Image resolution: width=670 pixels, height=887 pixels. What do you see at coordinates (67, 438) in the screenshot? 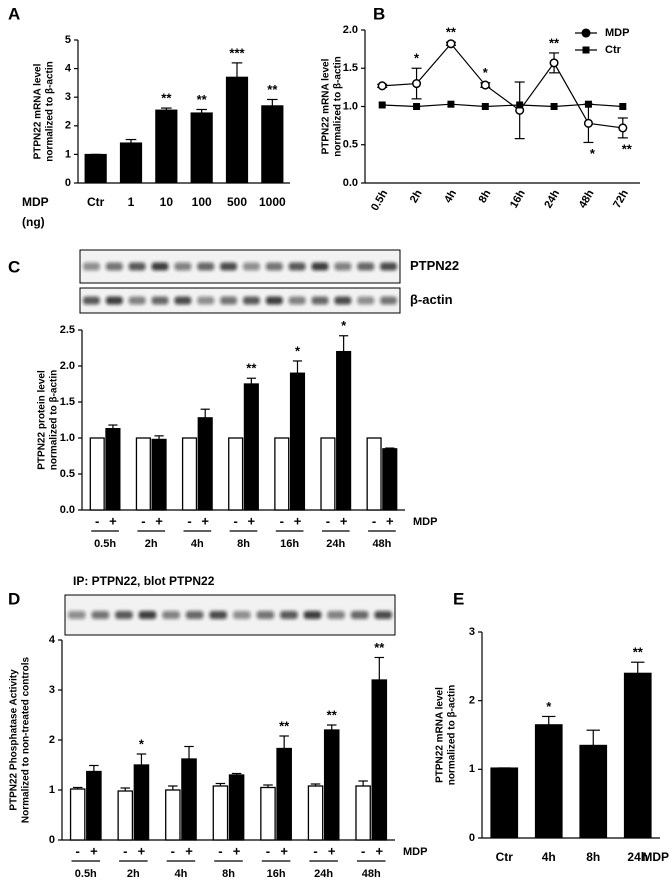
I see `y-tick-label: 1.0` at bounding box center [67, 438].